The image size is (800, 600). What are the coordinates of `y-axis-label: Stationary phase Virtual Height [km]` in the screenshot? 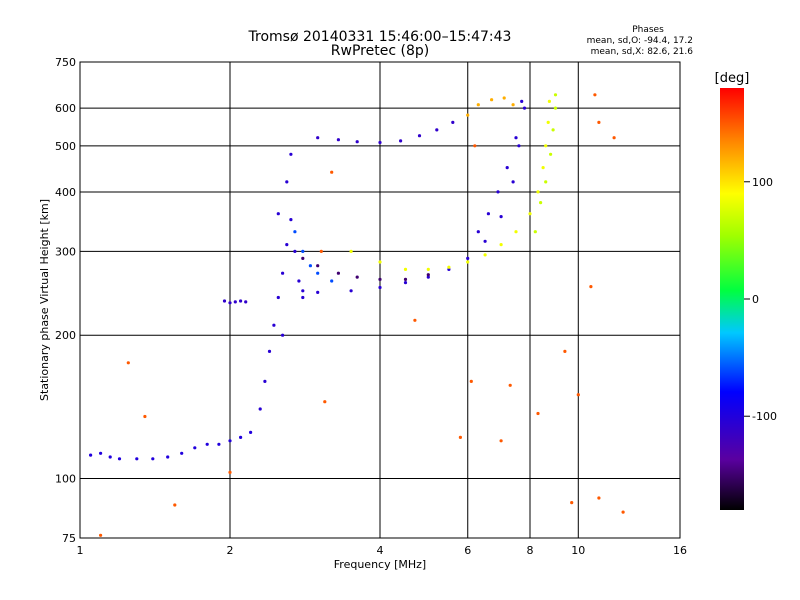 It's located at (44, 300).